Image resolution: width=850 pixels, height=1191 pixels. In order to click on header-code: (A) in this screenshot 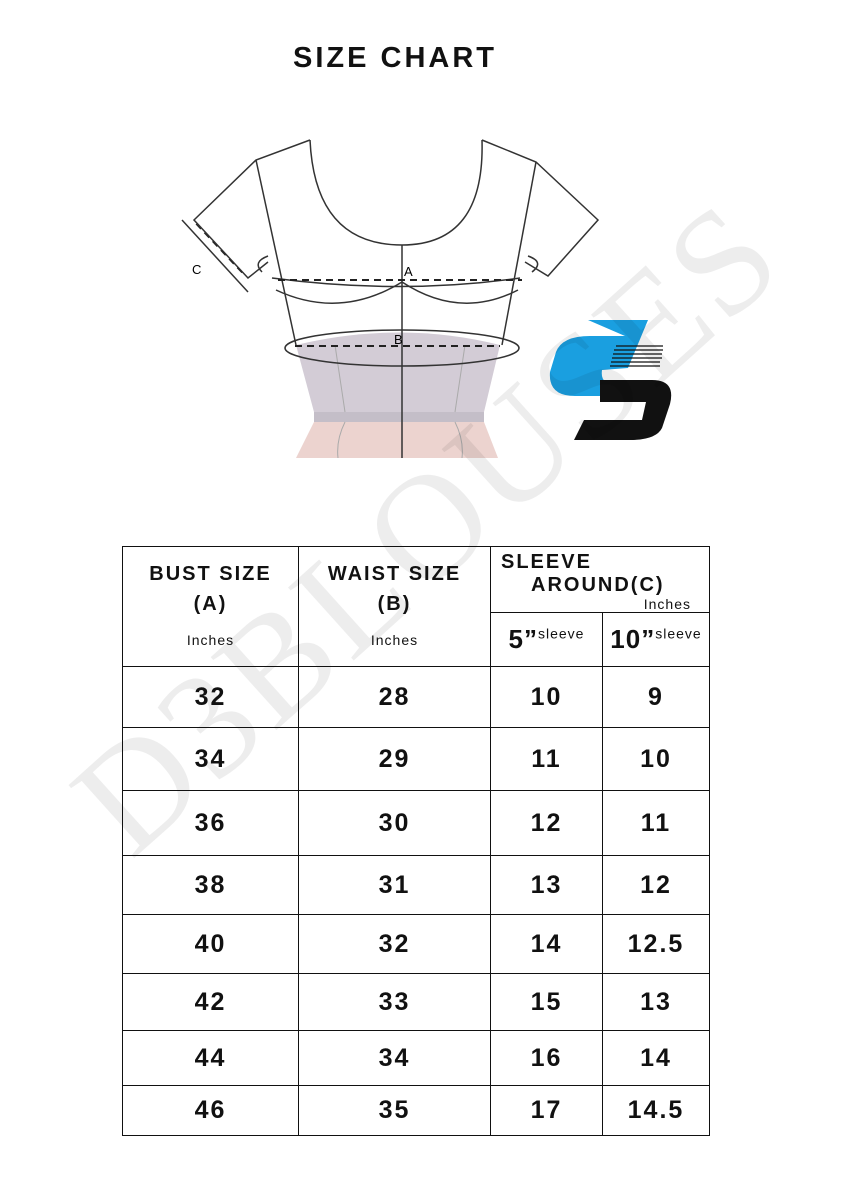, I will do `click(210, 603)`.